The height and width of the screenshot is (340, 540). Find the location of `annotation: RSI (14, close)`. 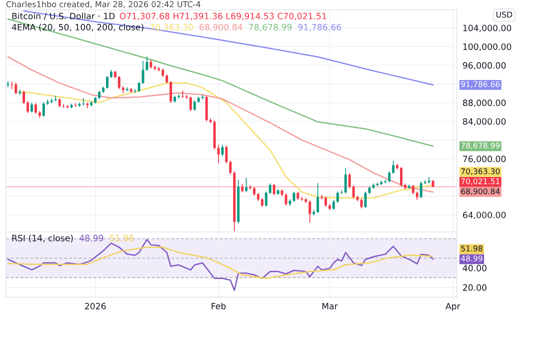

annotation: RSI (14, close) is located at coordinates (42, 238).